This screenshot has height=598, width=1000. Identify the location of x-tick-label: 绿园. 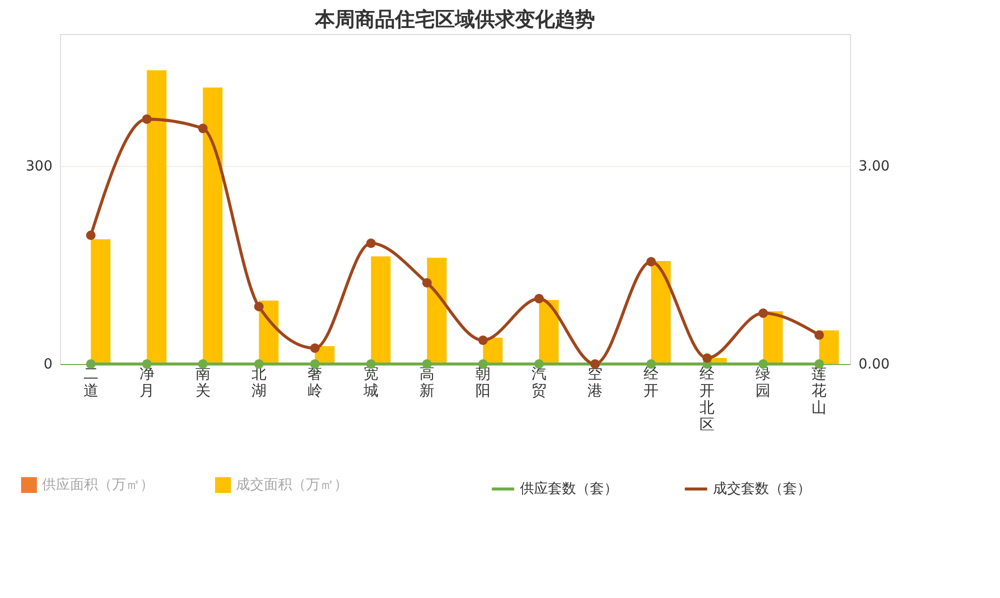
(763, 382).